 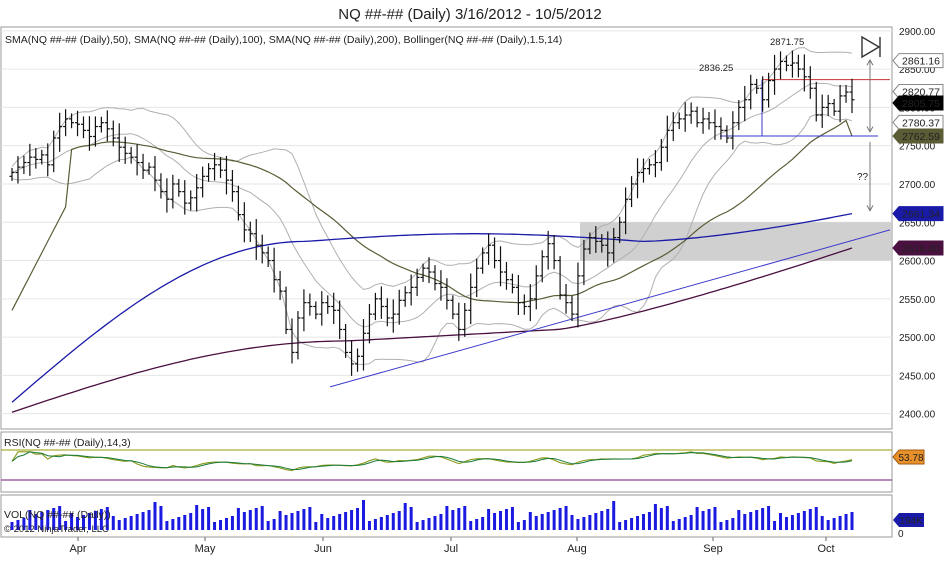 What do you see at coordinates (917, 300) in the screenshot?
I see `y-tick-label: 2550.00` at bounding box center [917, 300].